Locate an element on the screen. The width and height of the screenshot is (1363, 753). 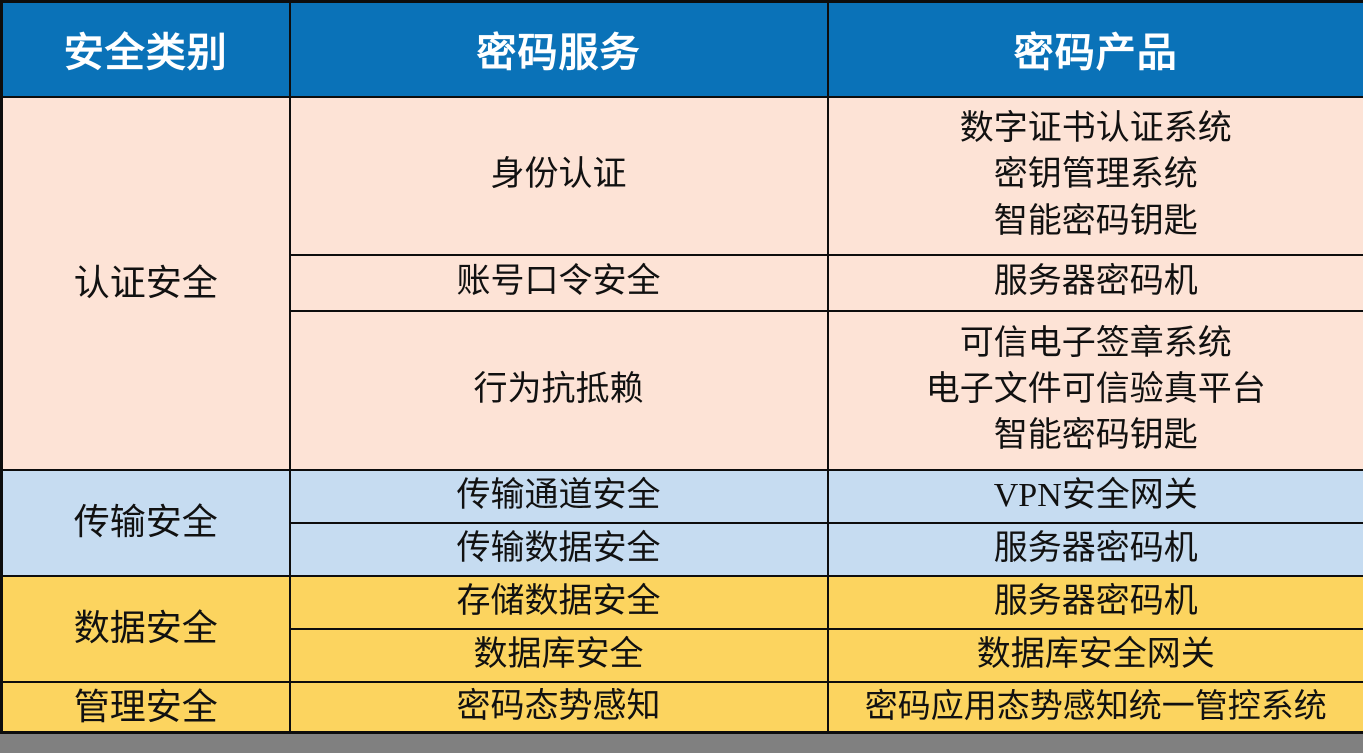
header-cell-security-category: 安全类别 is located at coordinates (145, 49).